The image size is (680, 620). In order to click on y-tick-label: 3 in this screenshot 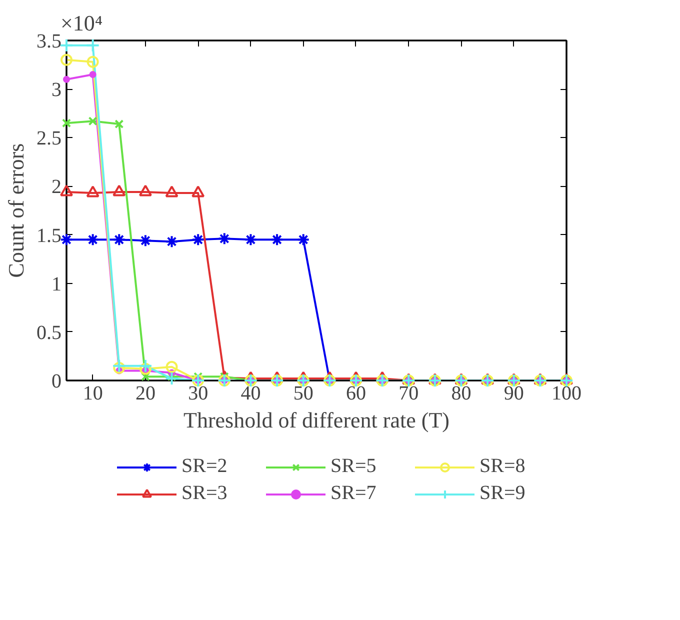, I will do `click(57, 90)`.